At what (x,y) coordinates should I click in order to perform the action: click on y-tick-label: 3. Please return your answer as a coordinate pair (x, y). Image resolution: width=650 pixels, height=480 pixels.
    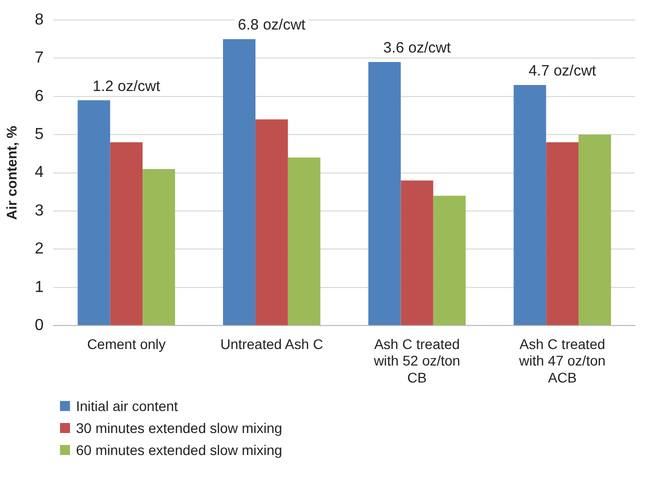
    Looking at the image, I should click on (39, 211).